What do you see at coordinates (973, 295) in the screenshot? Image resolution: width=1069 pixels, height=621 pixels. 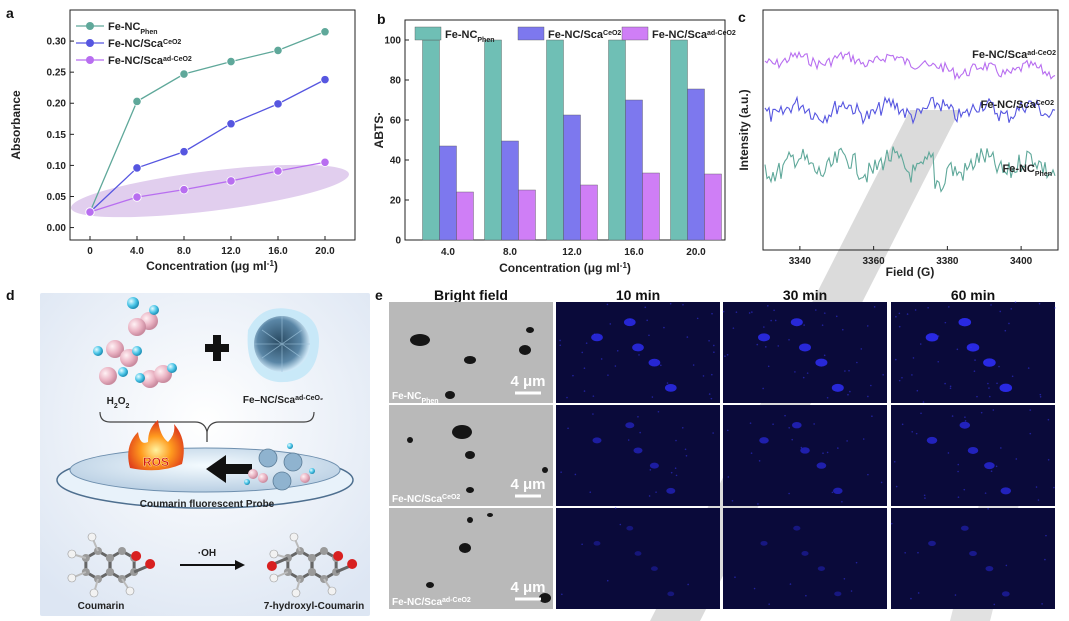 I see `column-header: 60 min` at bounding box center [973, 295].